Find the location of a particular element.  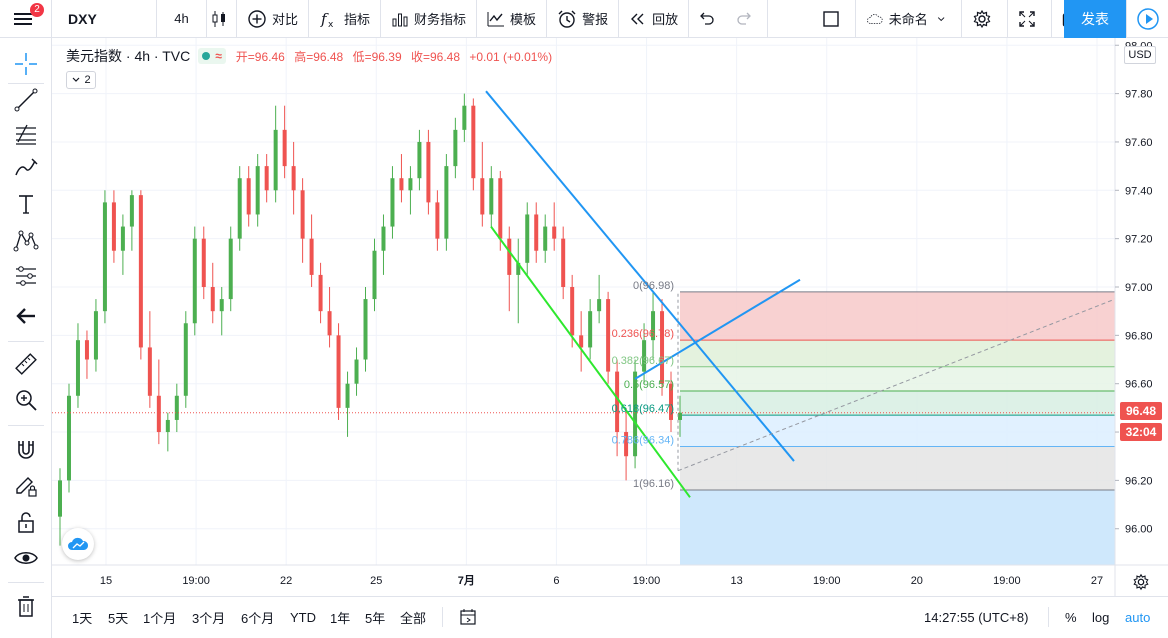

market-status: ≈ is located at coordinates (212, 56).